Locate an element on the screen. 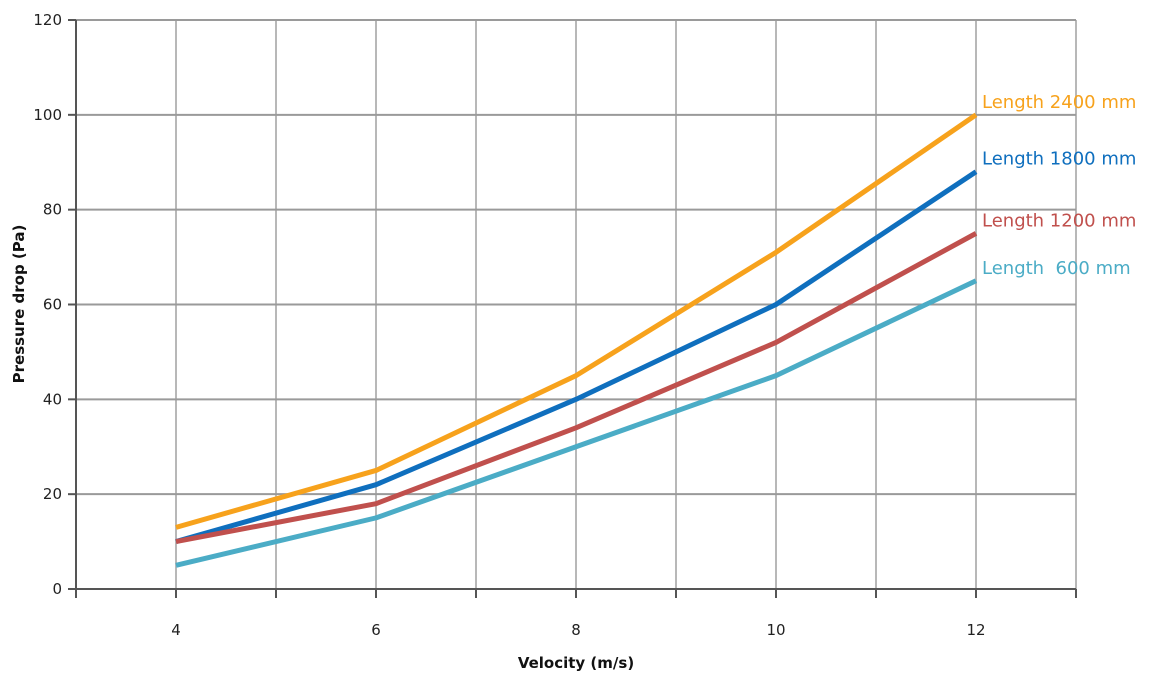  y-tick-label: 0 is located at coordinates (57, 589).